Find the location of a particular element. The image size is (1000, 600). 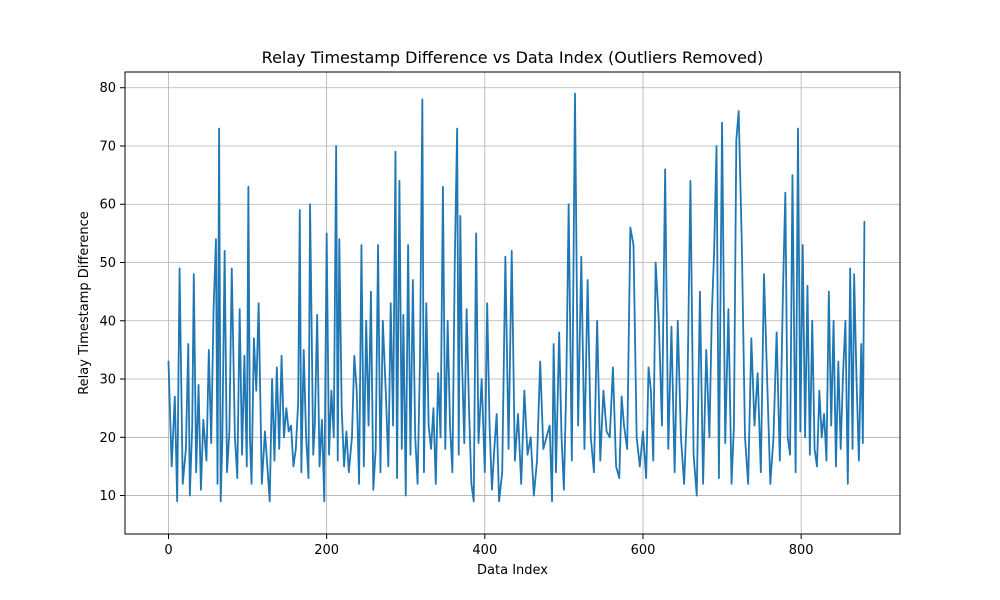

x-tick-label: 400 is located at coordinates (484, 550).